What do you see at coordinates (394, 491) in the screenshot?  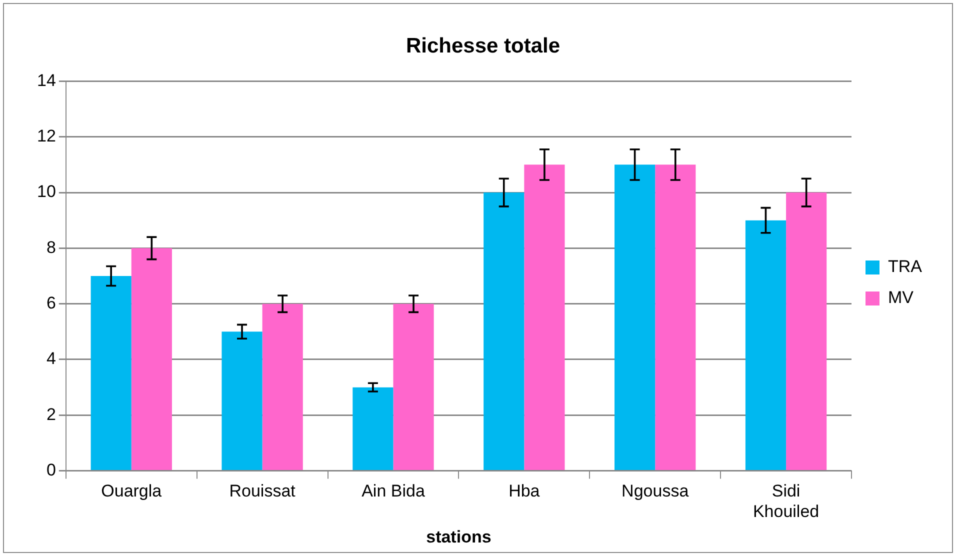 I see `x-tick-label: Ain Bida` at bounding box center [394, 491].